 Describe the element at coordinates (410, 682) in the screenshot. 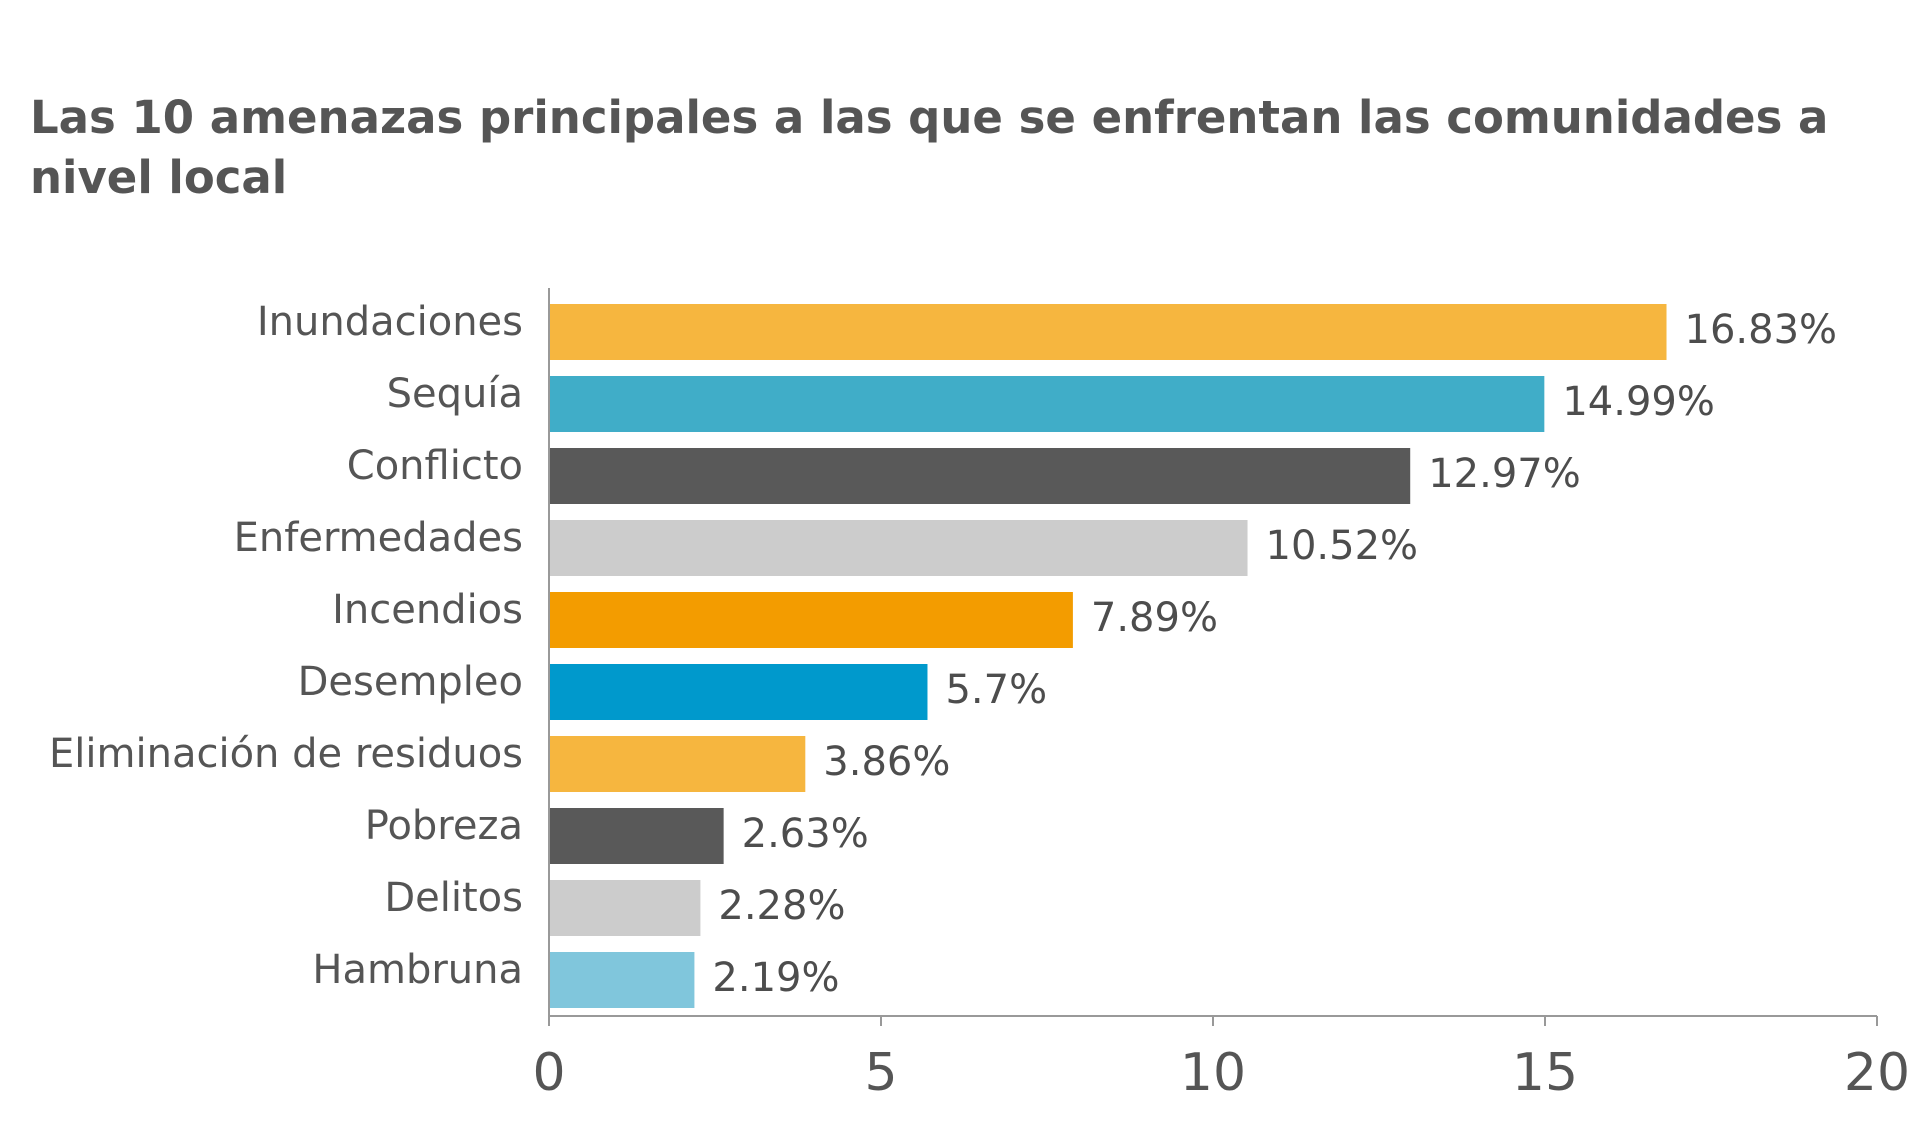

I see `category-label-5: Desempleo` at that location.